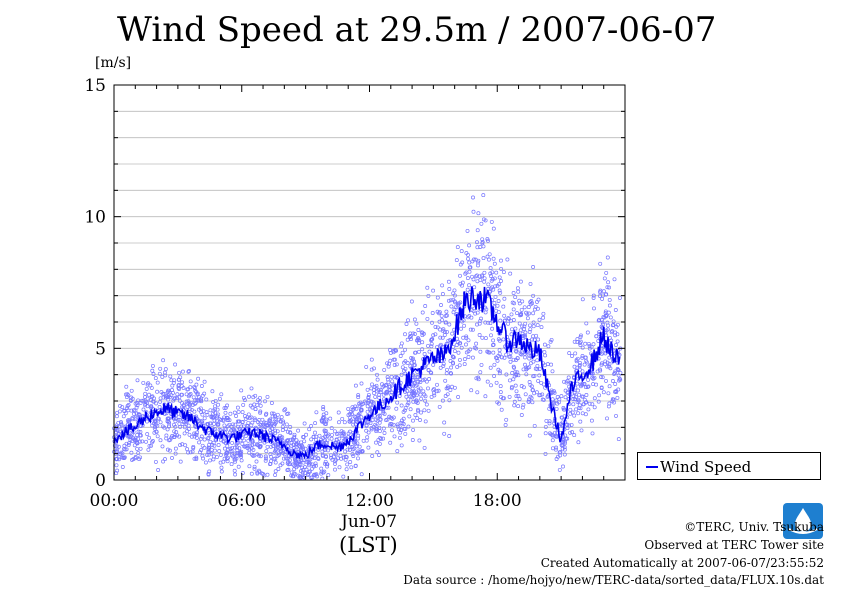 This screenshot has width=842, height=595. Describe the element at coordinates (497, 501) in the screenshot. I see `x-tick-label: 18:00` at that location.